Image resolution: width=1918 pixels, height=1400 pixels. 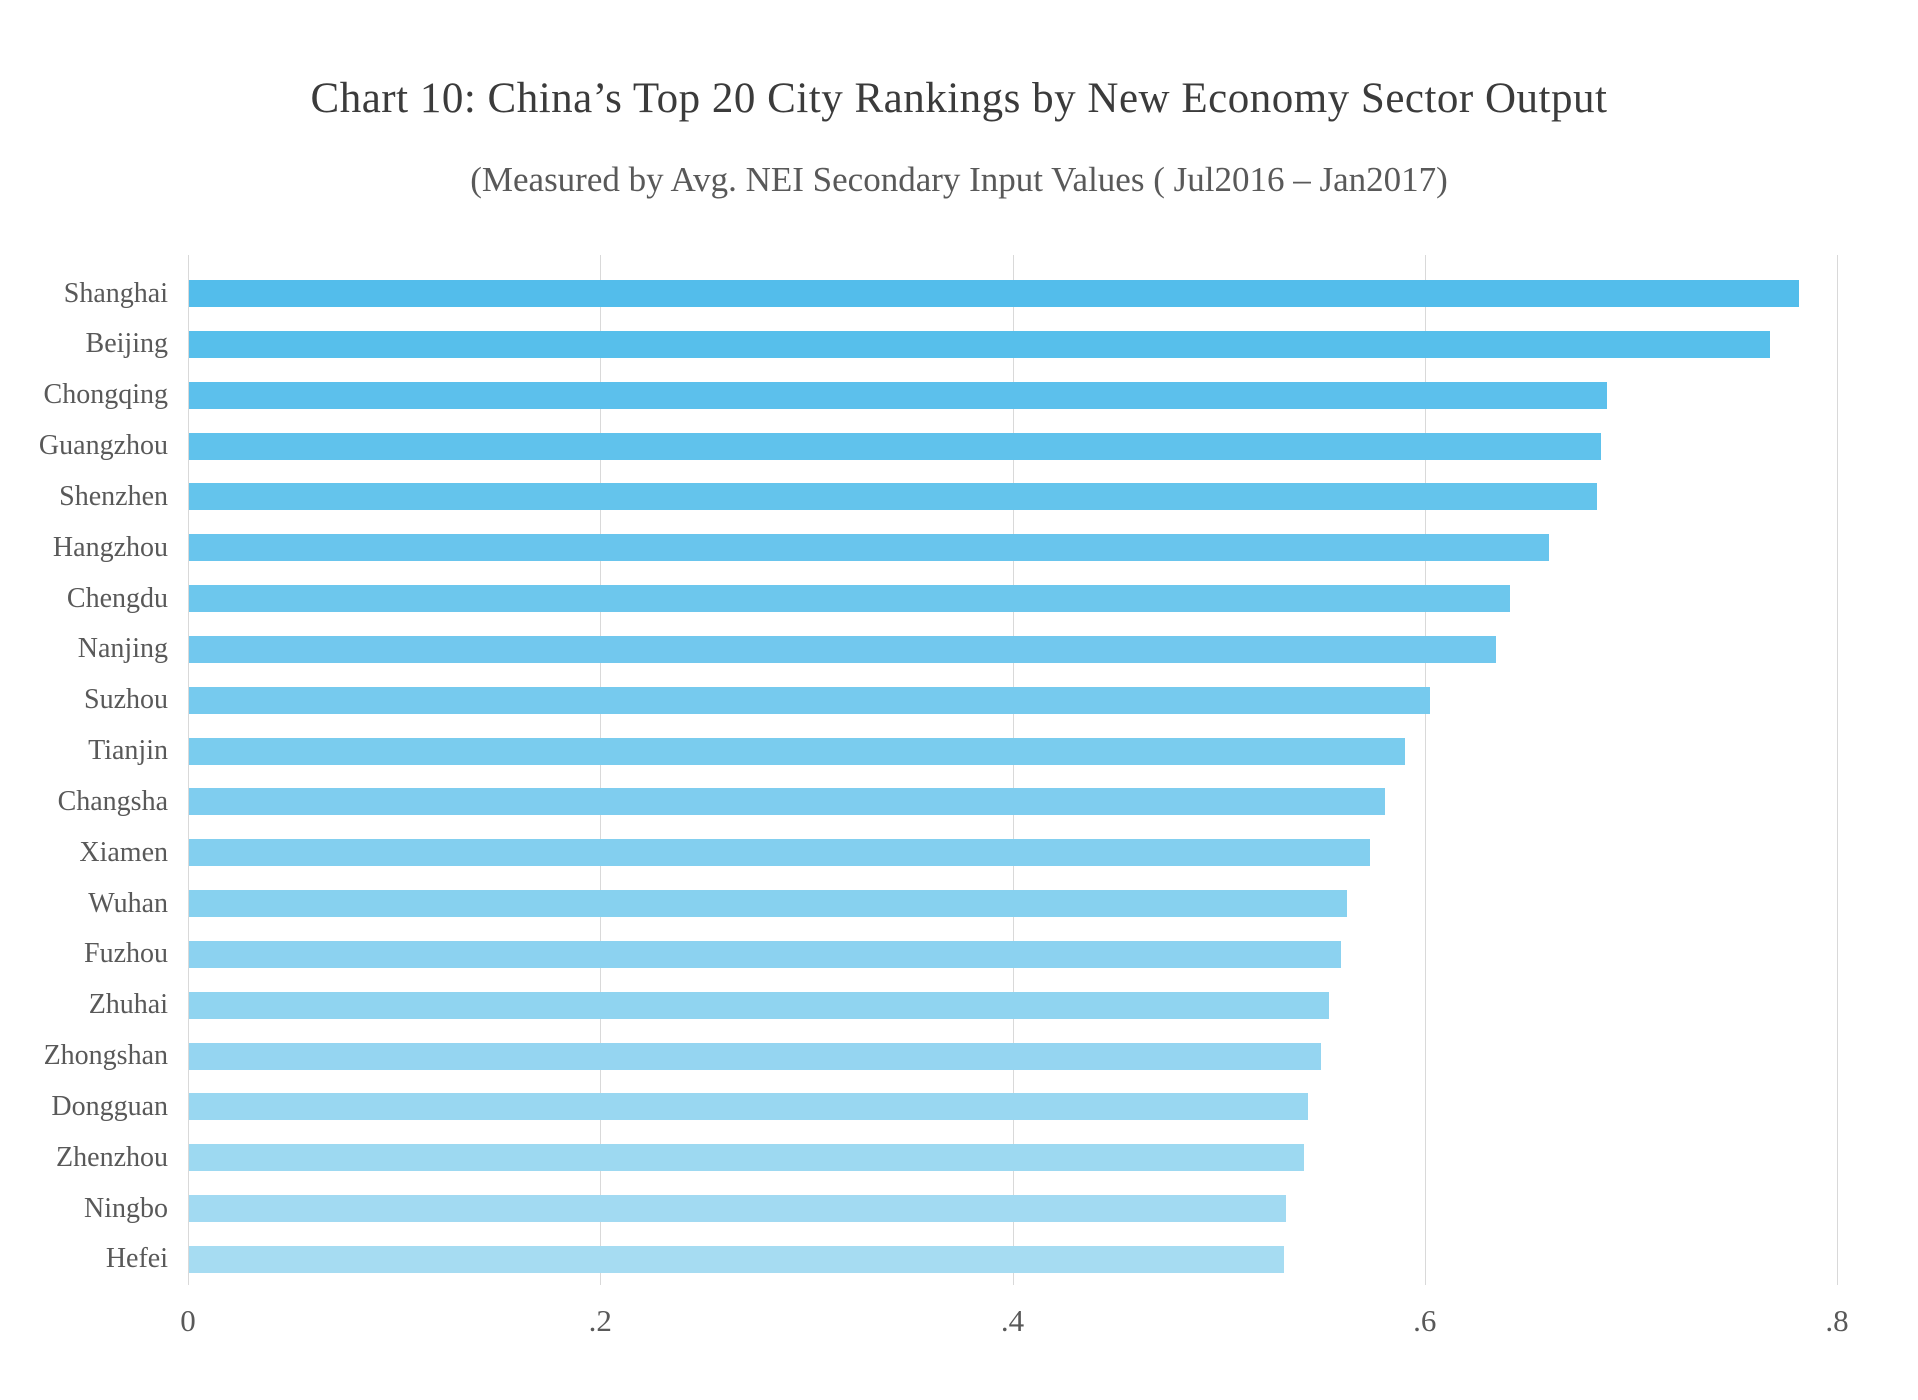 What do you see at coordinates (749, 1107) in the screenshot?
I see `chart-bar-dongguan` at bounding box center [749, 1107].